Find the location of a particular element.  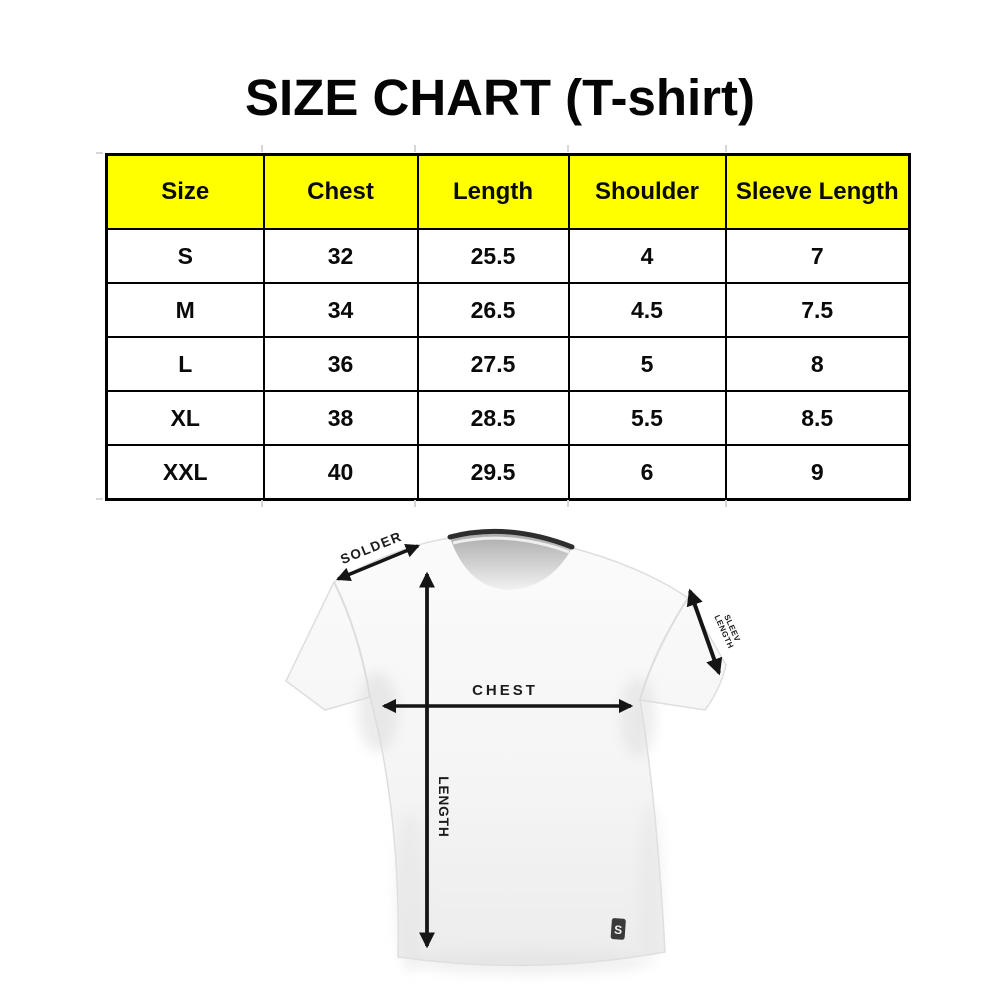

table-cell: 5.5 is located at coordinates (647, 418).